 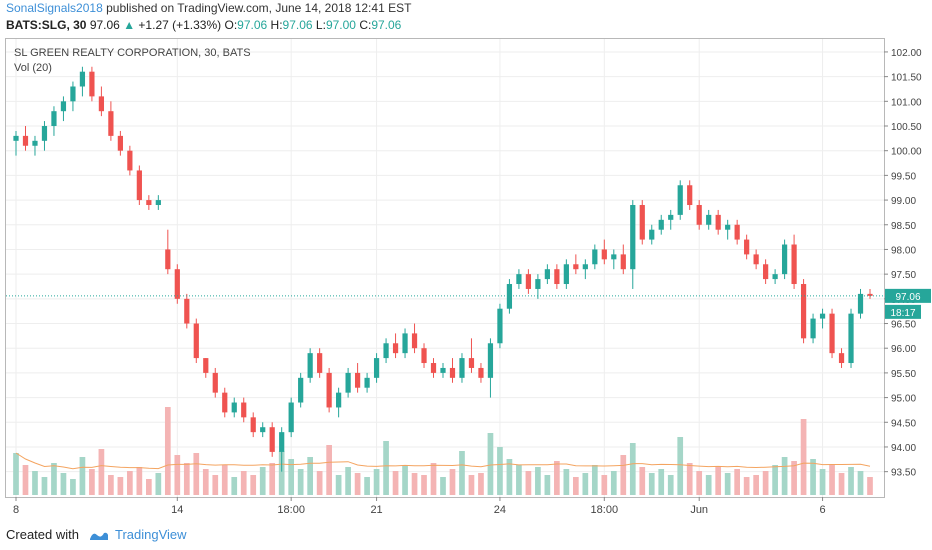 I want to click on x-tick-label: 8, so click(x=16, y=510).